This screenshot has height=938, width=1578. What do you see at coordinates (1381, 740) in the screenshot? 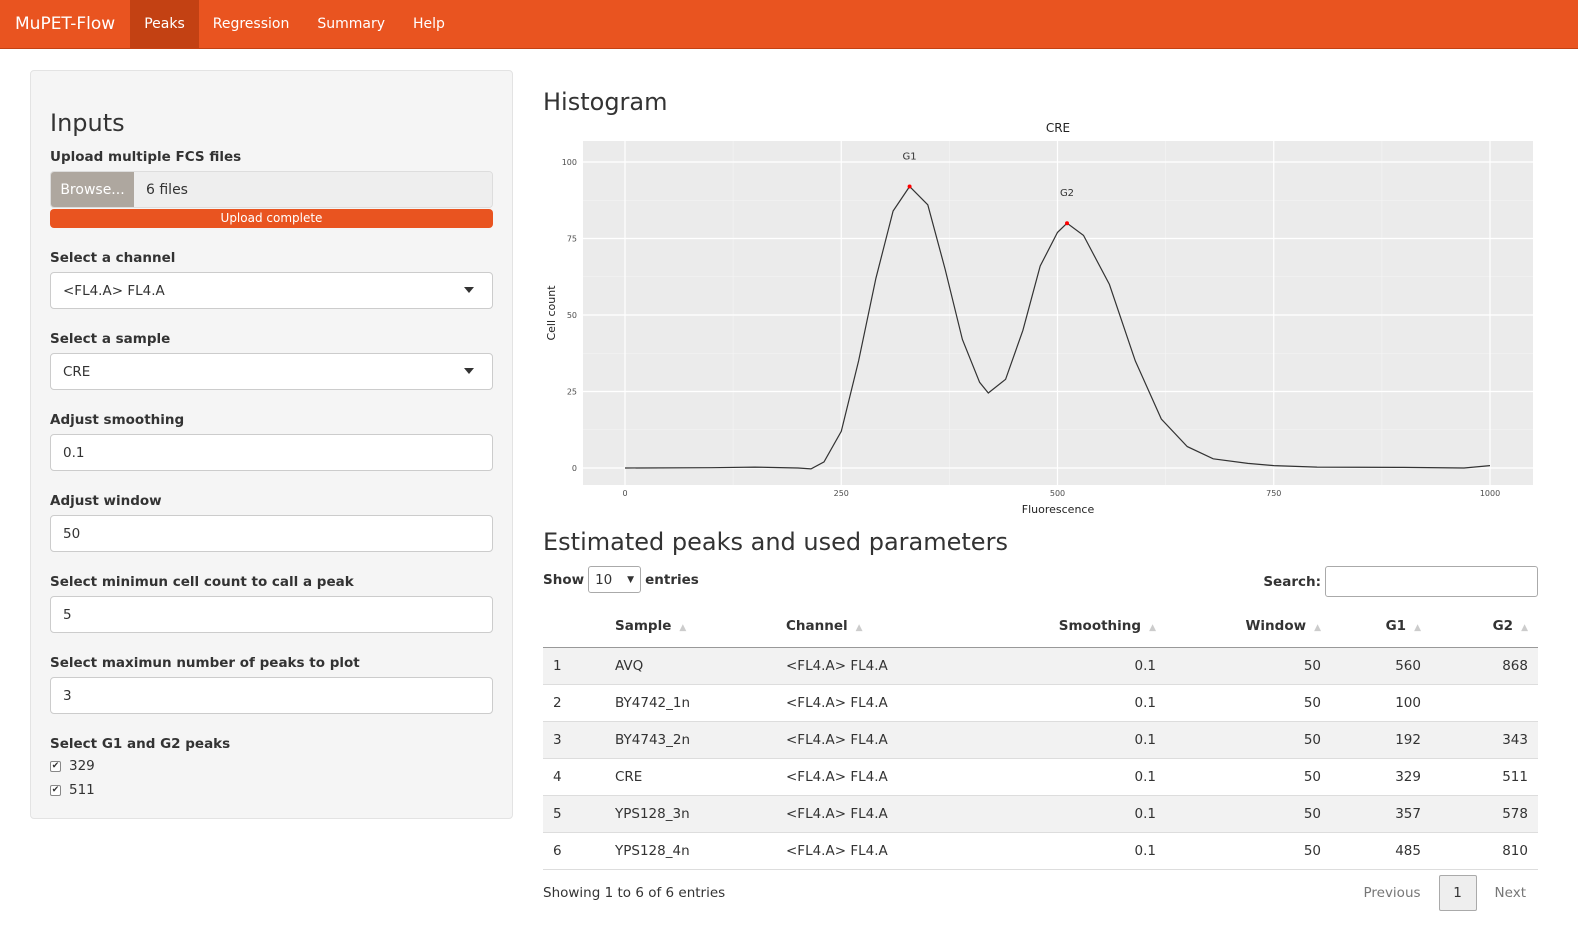
I see `table-cell: 192` at bounding box center [1381, 740].